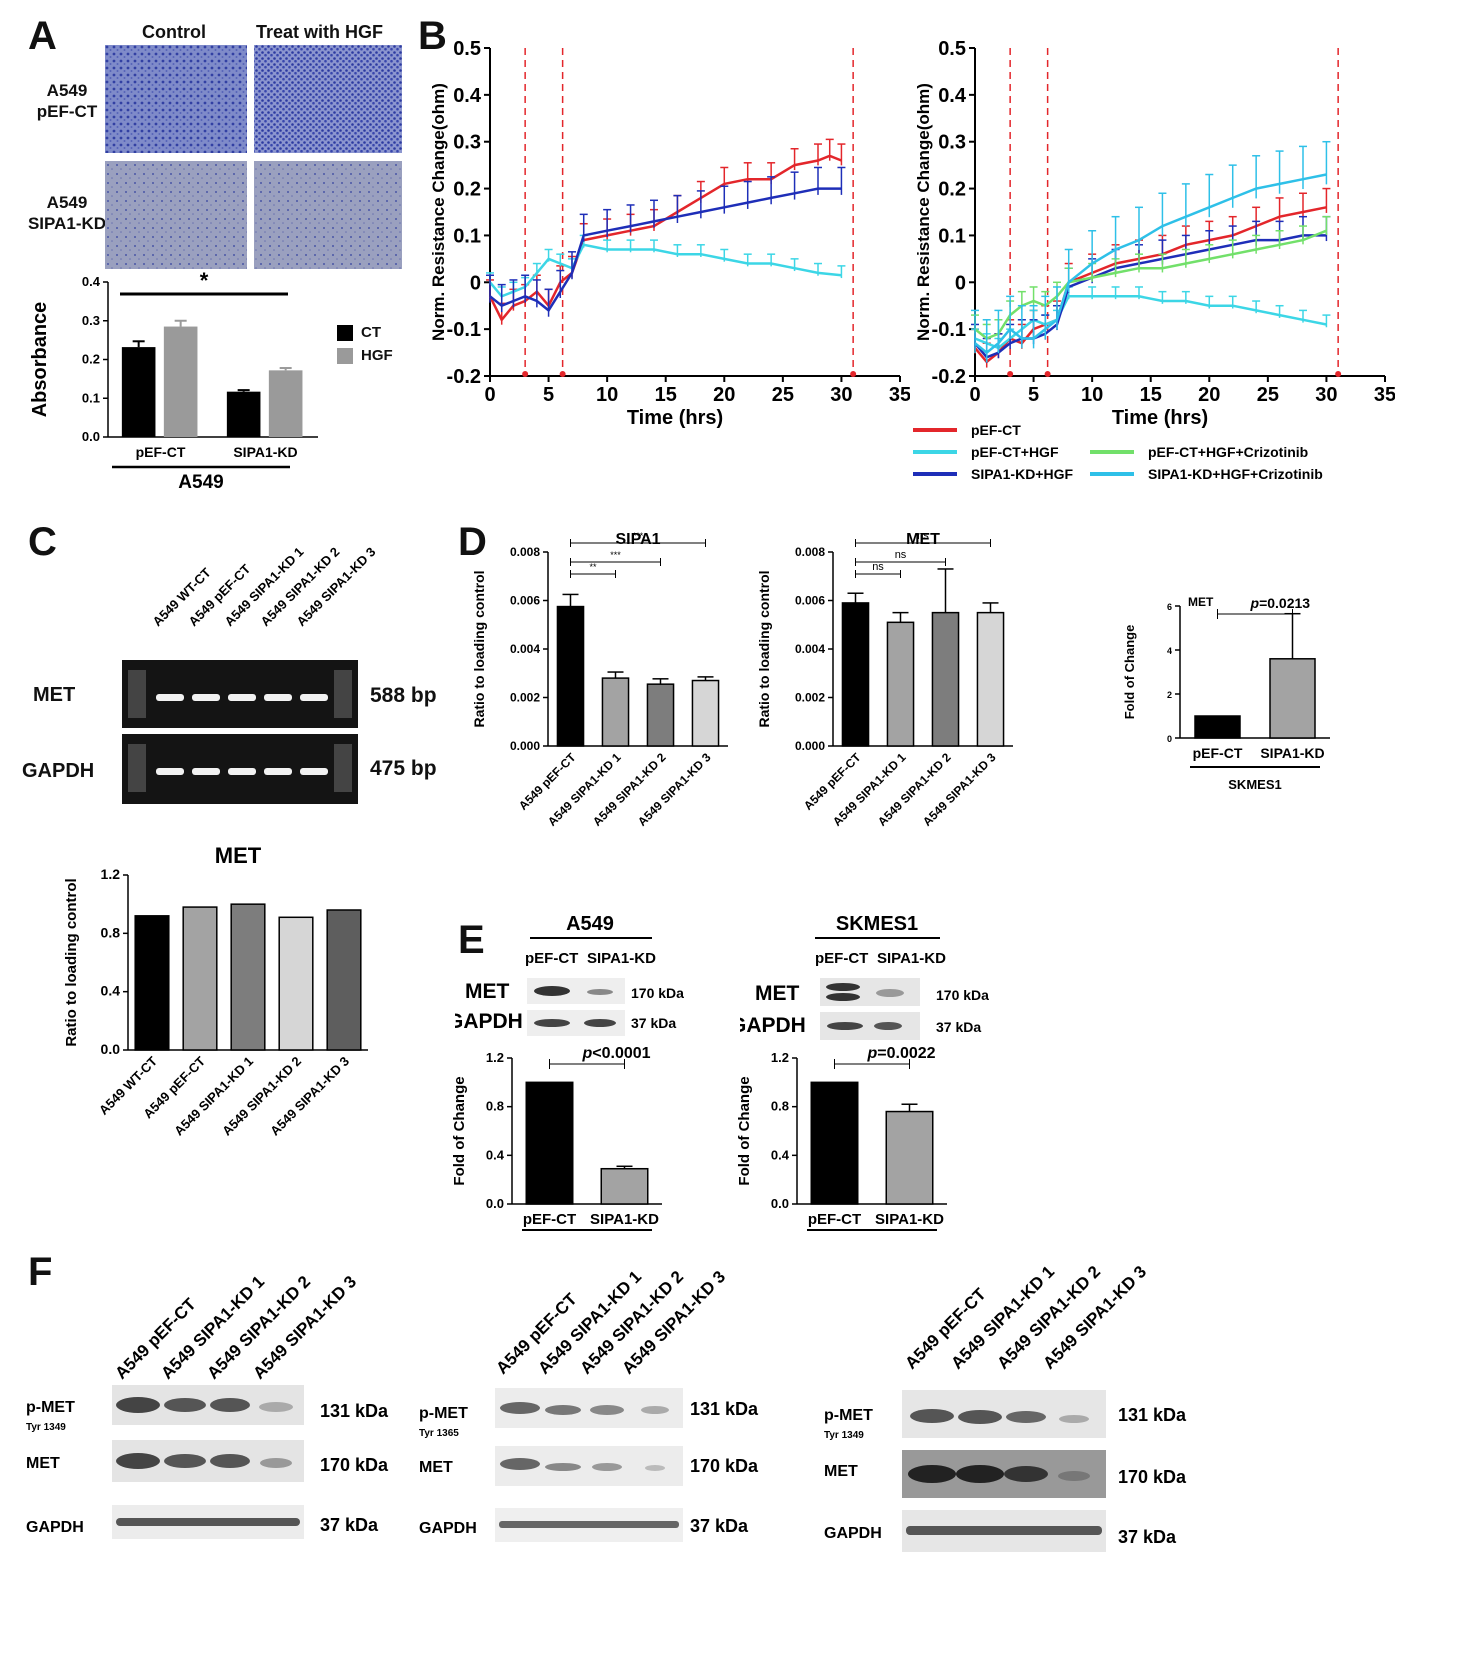  Describe the element at coordinates (1228, 452) in the screenshot. I see `svg-text: pEF-CT+HGF+Crizotinib` at that location.